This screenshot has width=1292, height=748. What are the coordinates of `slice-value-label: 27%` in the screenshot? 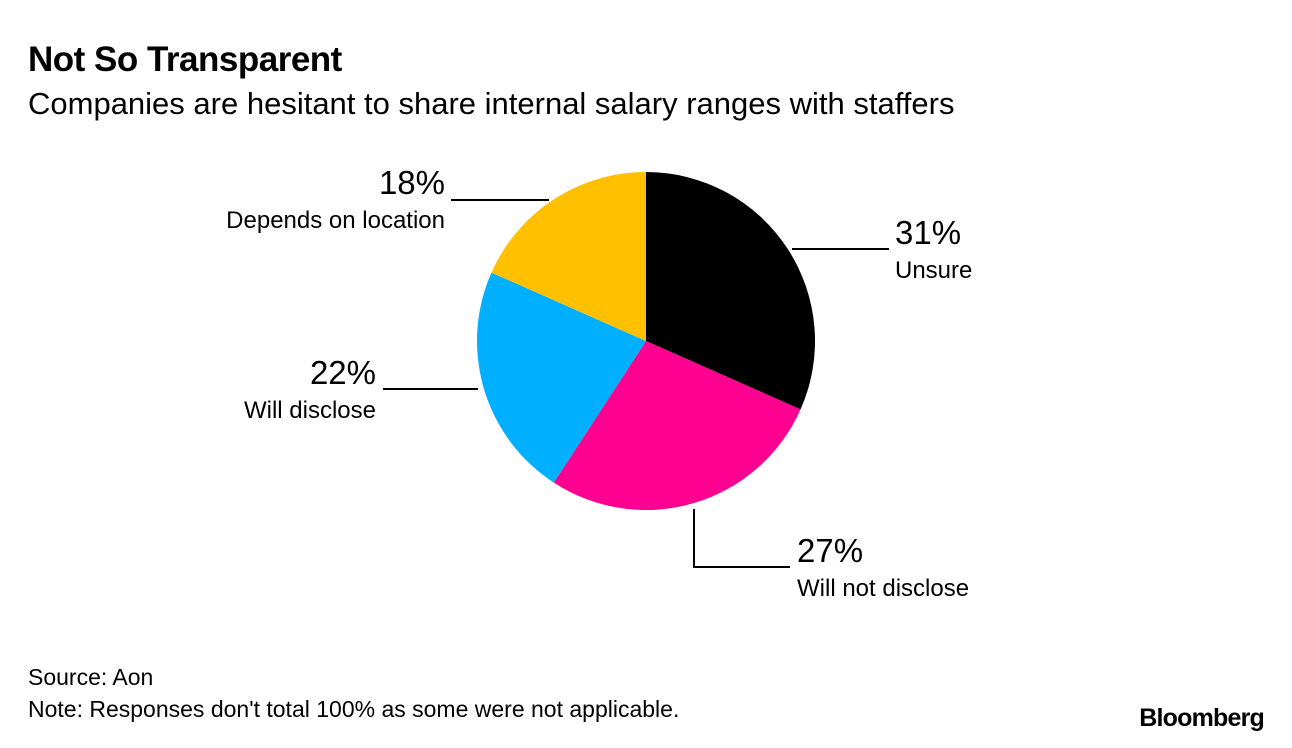 It's located at (830, 550).